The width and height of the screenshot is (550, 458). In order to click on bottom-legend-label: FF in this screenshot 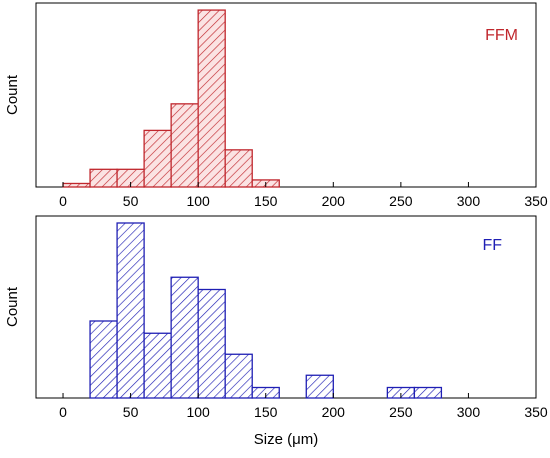, I will do `click(492, 245)`.